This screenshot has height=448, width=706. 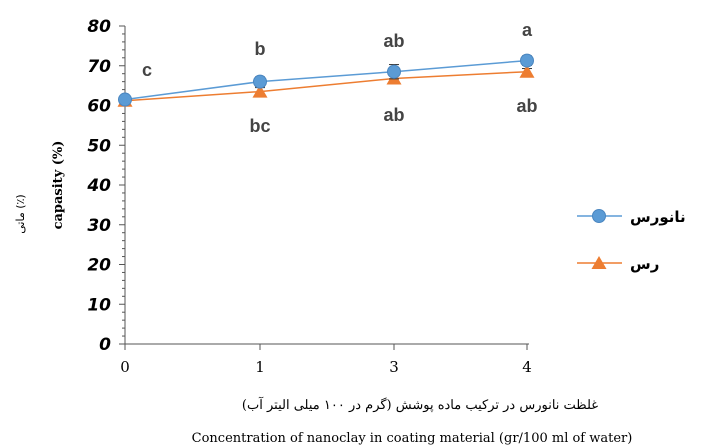 I want to click on series-layer, so click(x=326, y=80).